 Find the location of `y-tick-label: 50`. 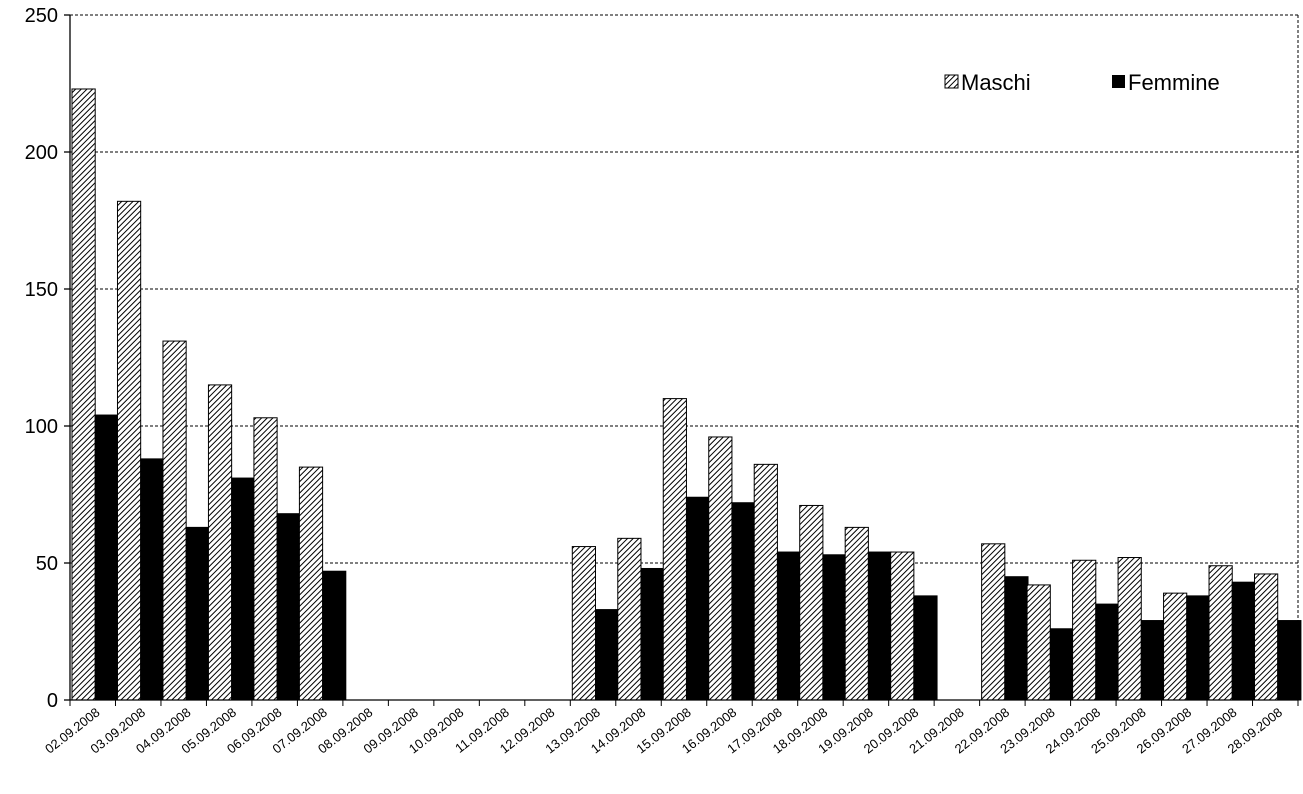

y-tick-label: 50 is located at coordinates (47, 564).